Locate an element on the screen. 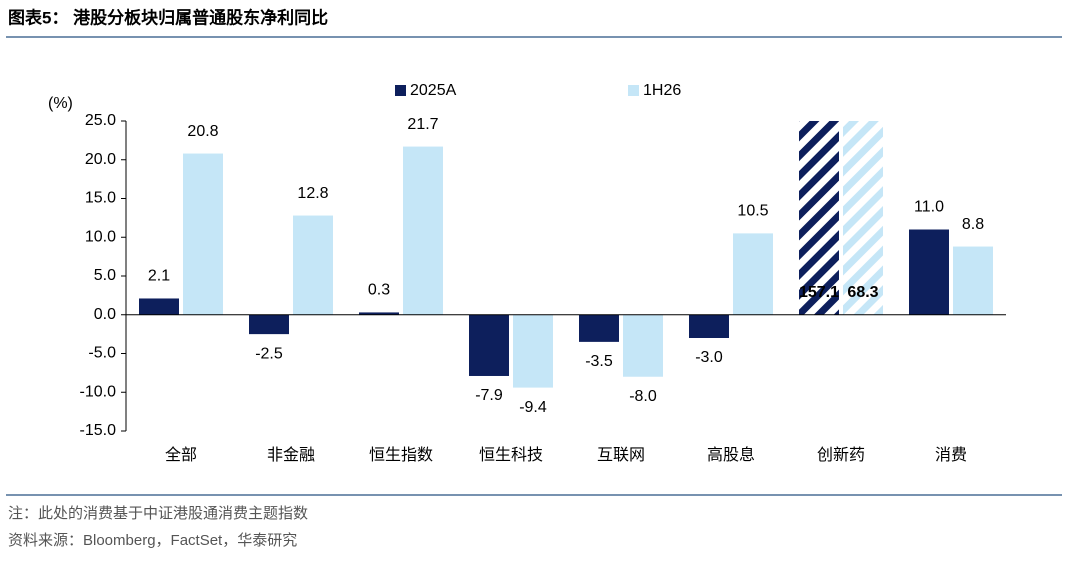  x-tick-label: 恒生指数 is located at coordinates (401, 455).